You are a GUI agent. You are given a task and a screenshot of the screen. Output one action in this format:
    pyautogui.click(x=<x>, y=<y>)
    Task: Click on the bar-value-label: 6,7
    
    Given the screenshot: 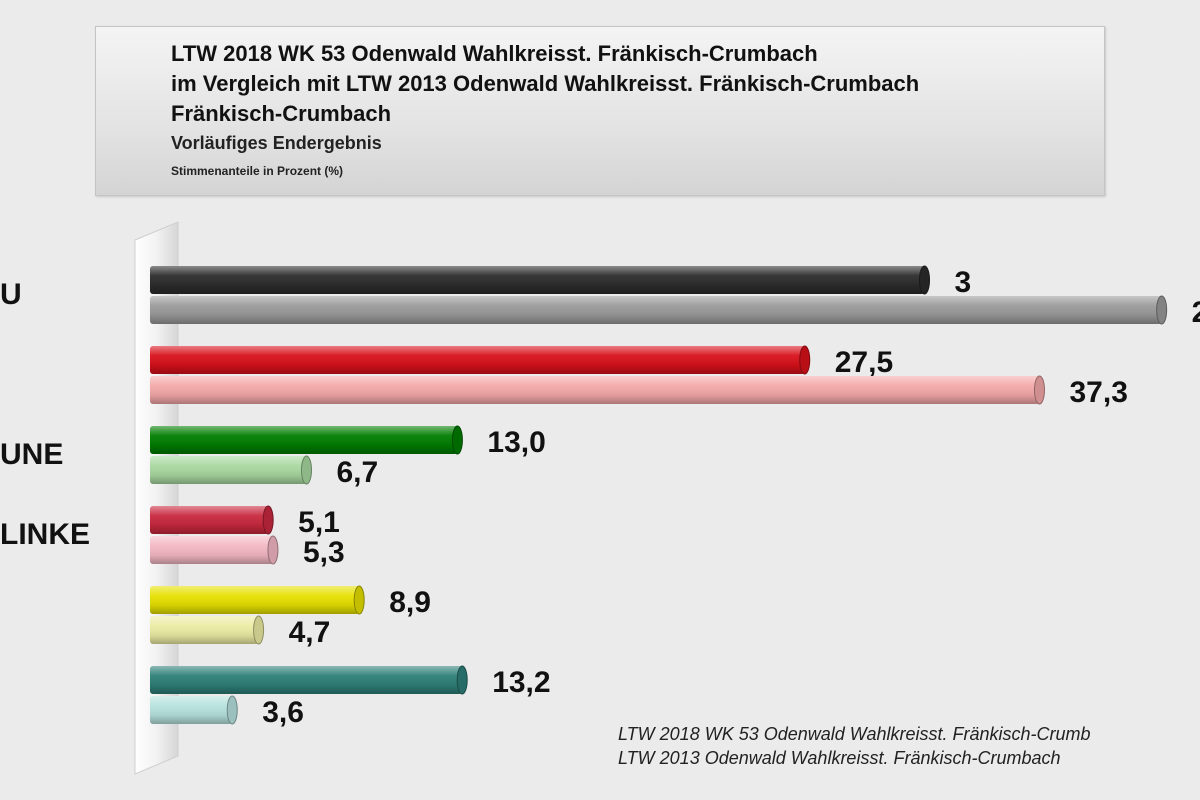 What is the action you would take?
    pyautogui.click(x=357, y=472)
    